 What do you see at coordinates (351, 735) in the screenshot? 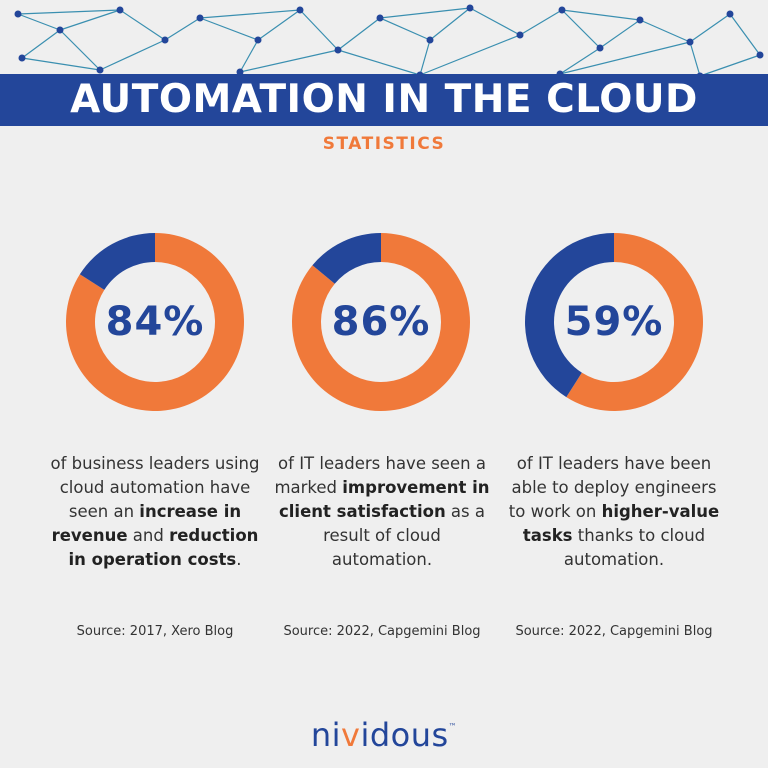
I see `logo-accent-letter: v` at bounding box center [351, 735].